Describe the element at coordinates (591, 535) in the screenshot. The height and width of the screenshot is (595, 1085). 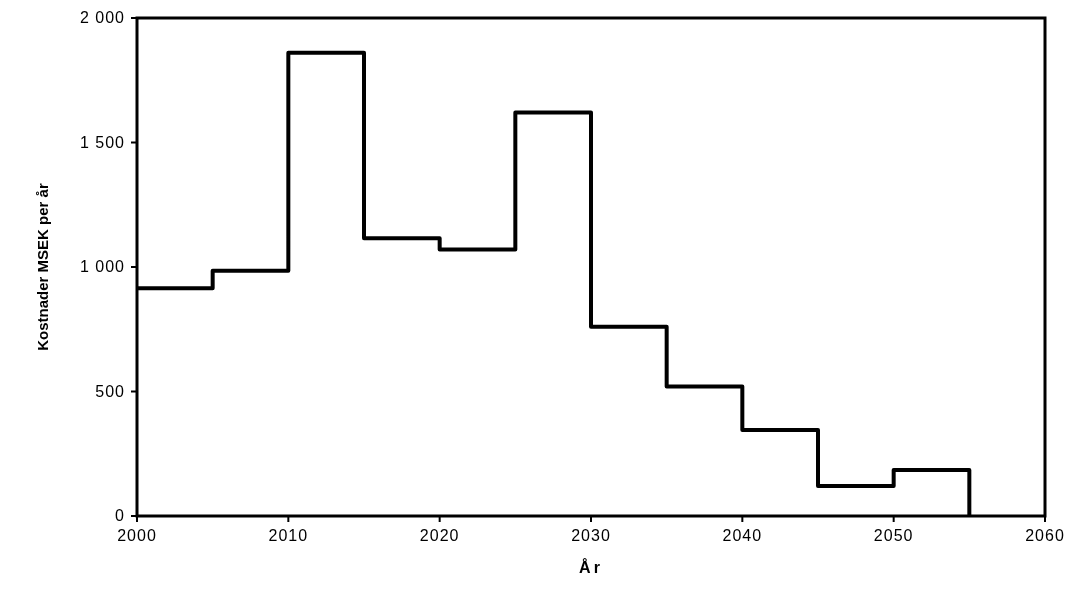
I see `x-tick-label: 2030` at that location.